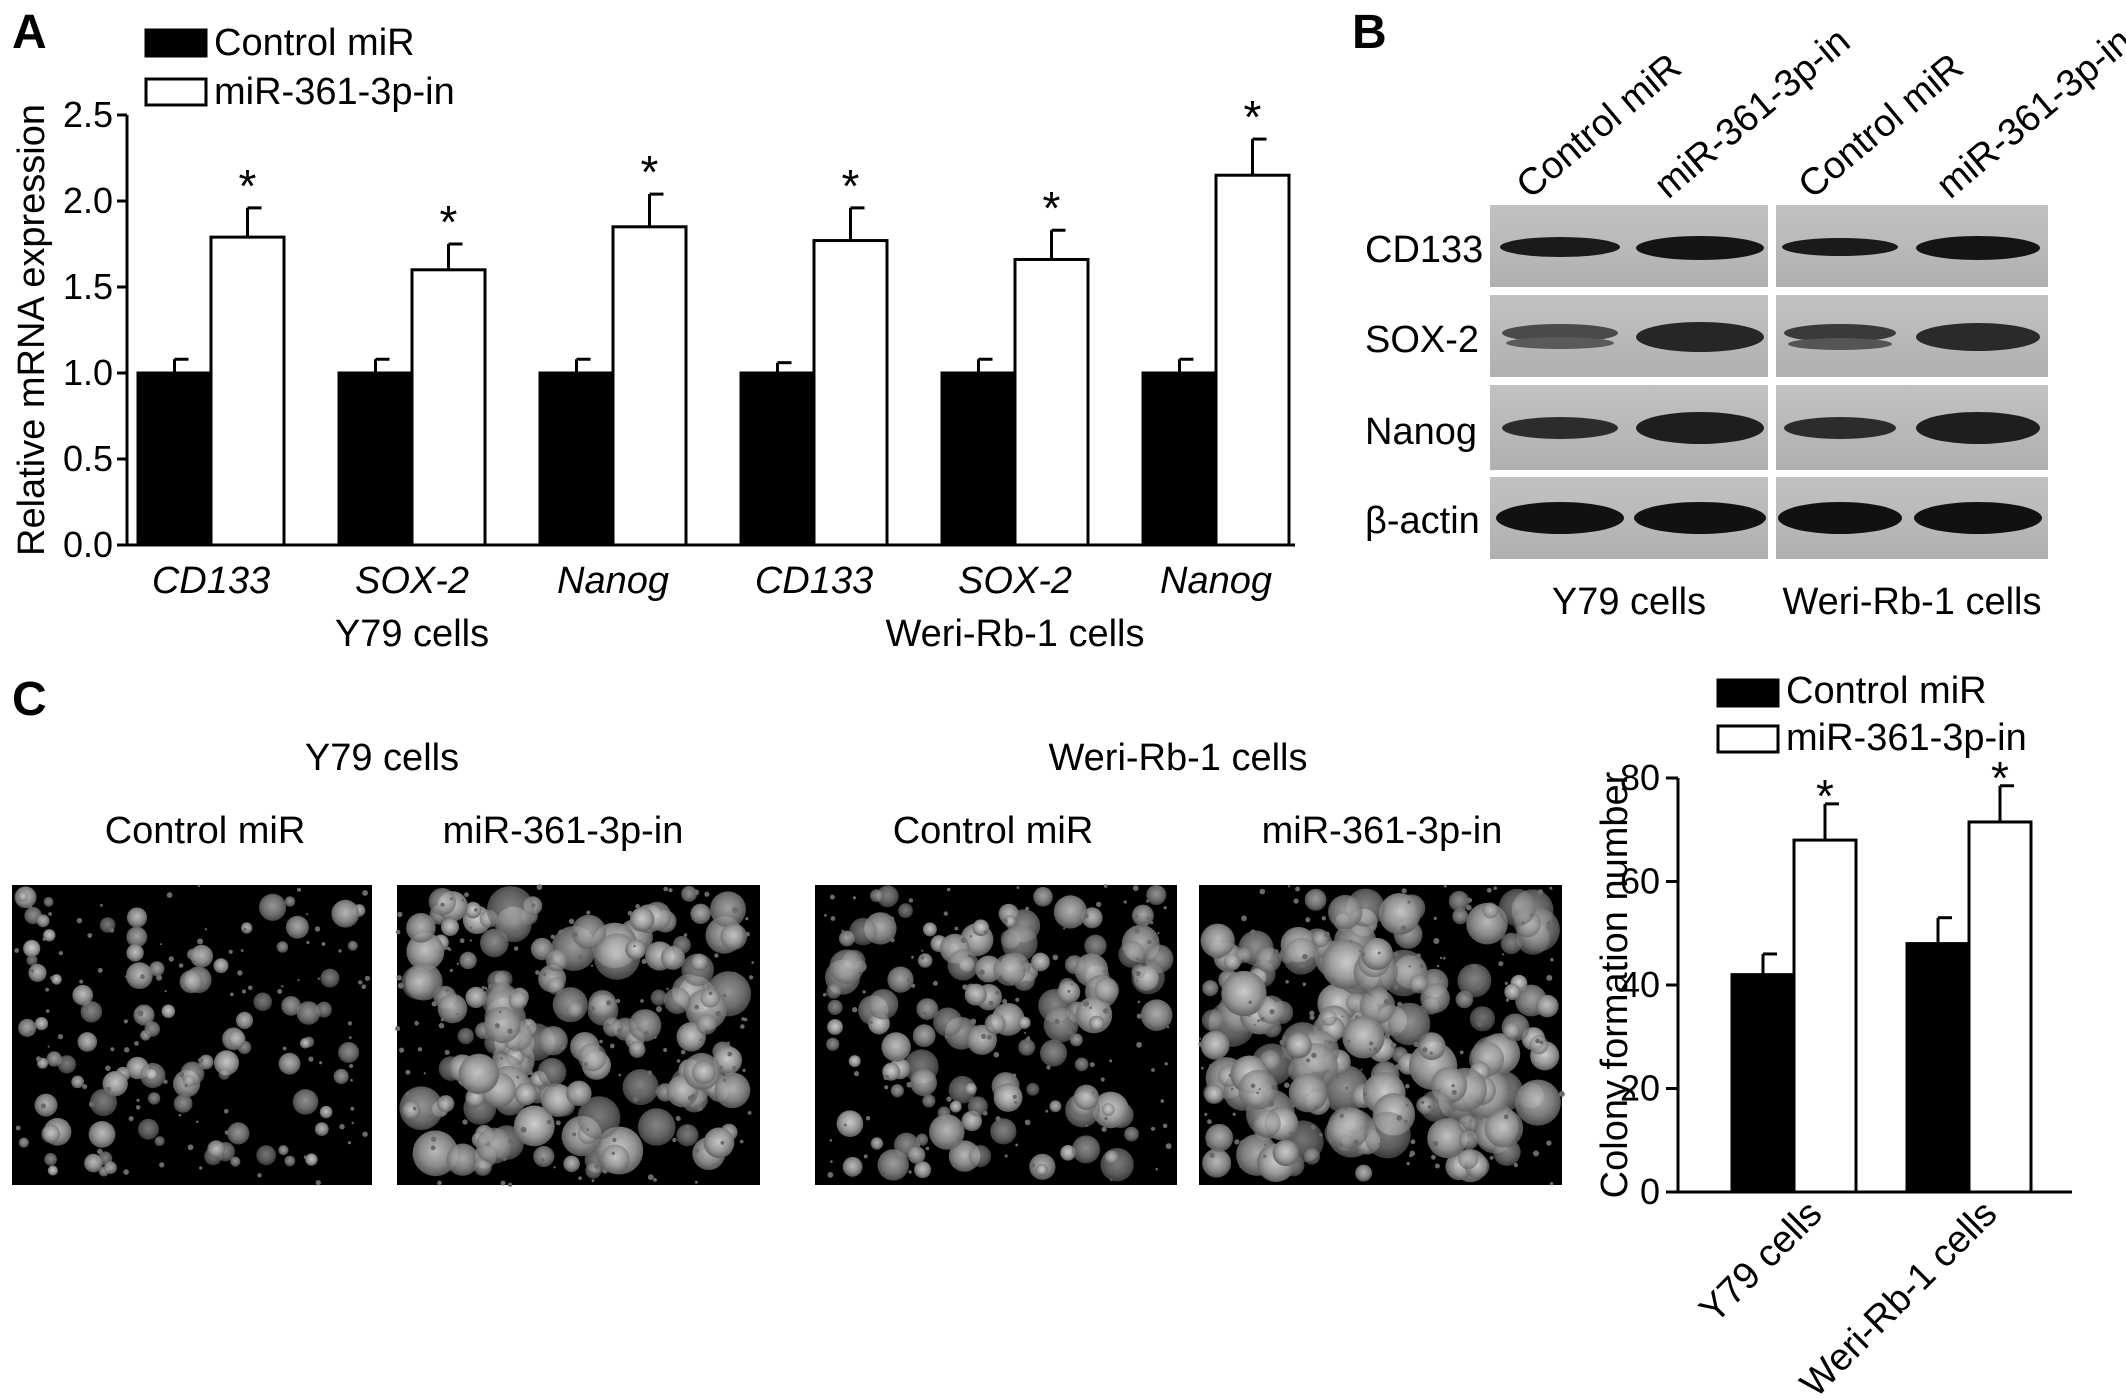  What do you see at coordinates (1886, 691) in the screenshot?
I see `legend-label-control: Control miR` at bounding box center [1886, 691].